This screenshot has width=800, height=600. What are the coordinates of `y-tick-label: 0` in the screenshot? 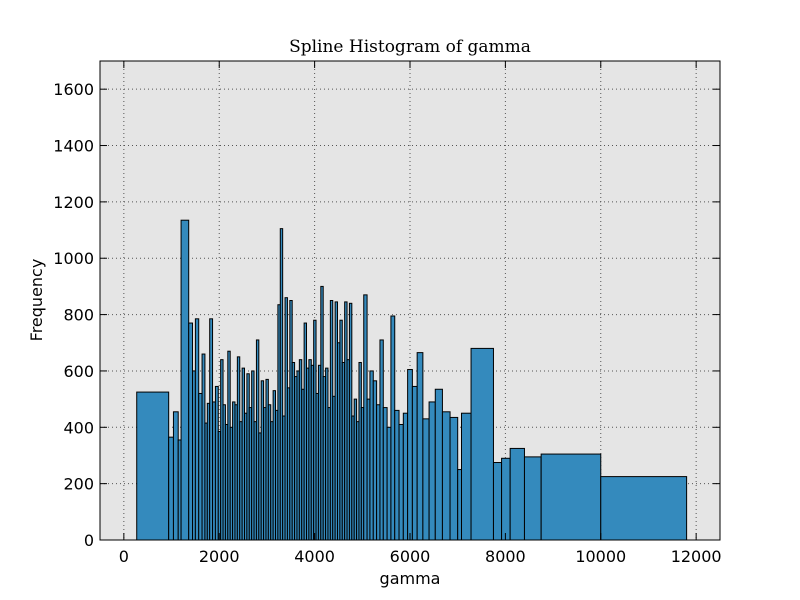 It's located at (89, 540).